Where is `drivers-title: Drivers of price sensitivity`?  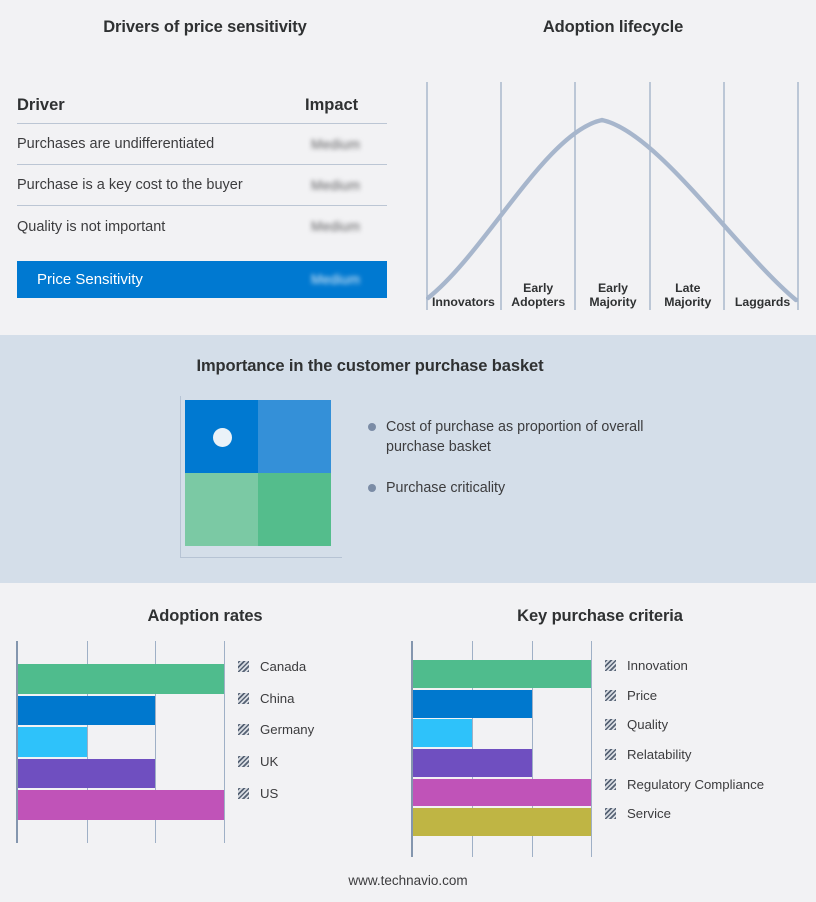 drivers-title: Drivers of price sensitivity is located at coordinates (205, 27).